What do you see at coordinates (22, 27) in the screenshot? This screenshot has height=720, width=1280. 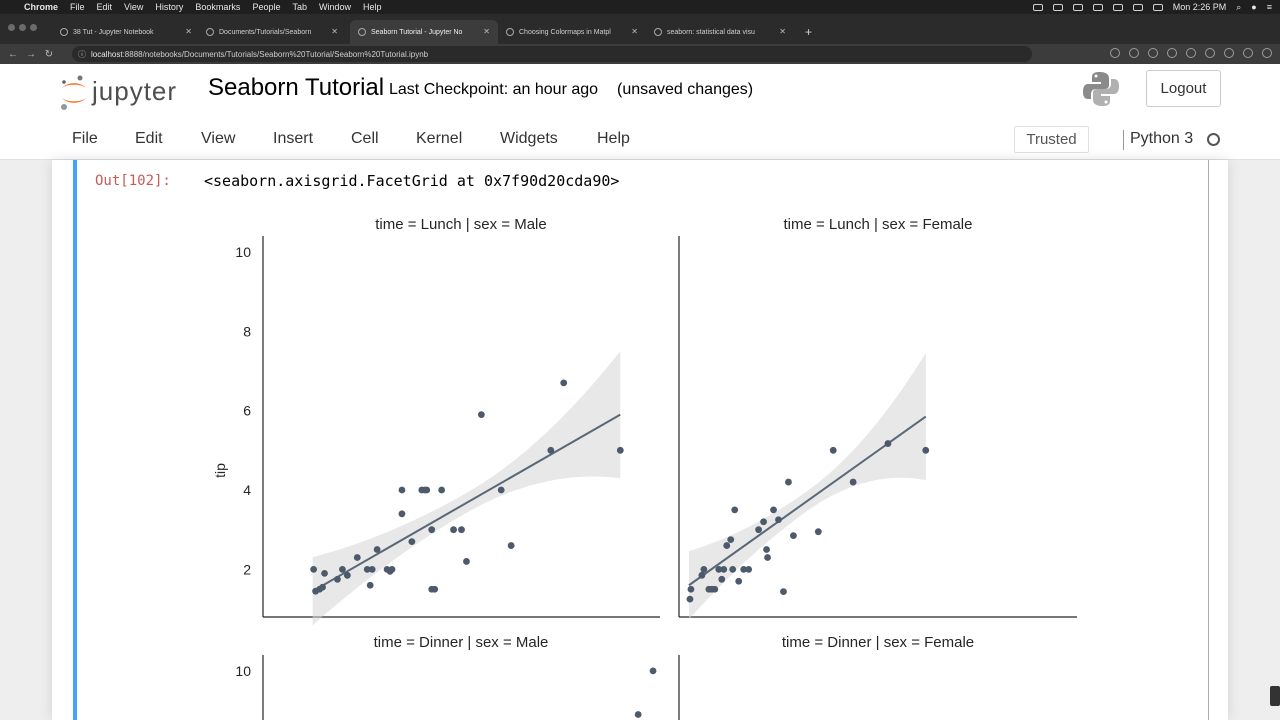 I see `minimize-window-icon` at bounding box center [22, 27].